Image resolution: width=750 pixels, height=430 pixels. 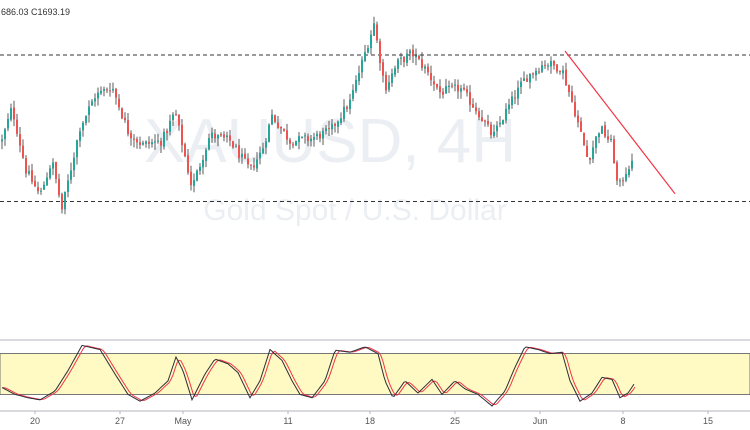 What do you see at coordinates (35, 421) in the screenshot?
I see `x-tick-label: 20` at bounding box center [35, 421].